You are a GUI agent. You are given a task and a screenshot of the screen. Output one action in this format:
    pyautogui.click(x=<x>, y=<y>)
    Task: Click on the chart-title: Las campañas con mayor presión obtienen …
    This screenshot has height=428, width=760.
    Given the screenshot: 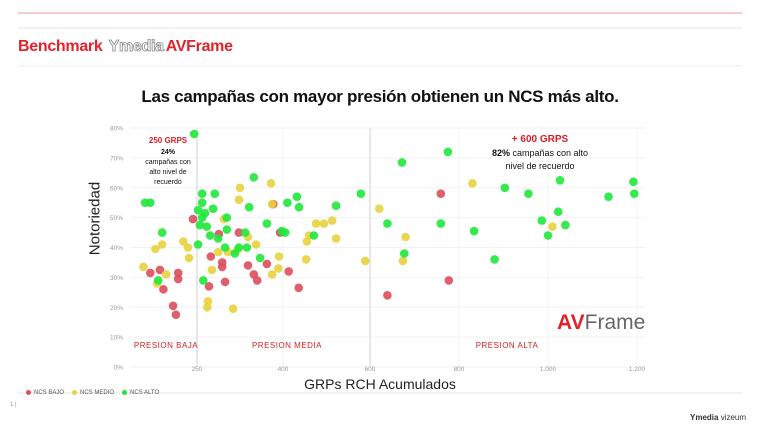 What is the action you would take?
    pyautogui.click(x=380, y=96)
    